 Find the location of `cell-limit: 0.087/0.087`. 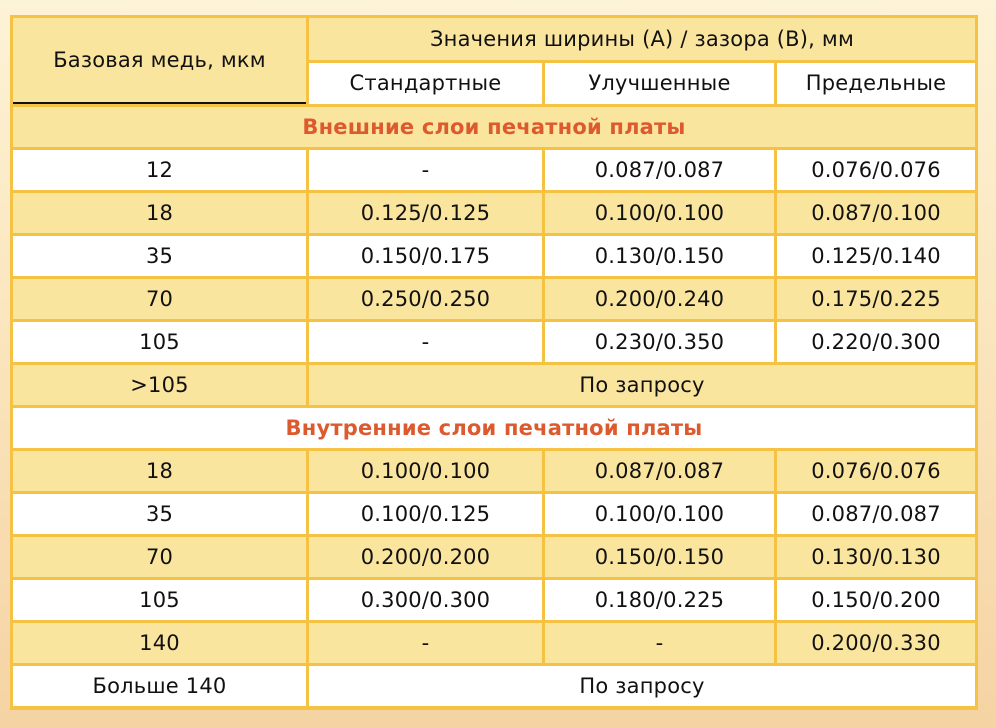

cell-limit: 0.087/0.087 is located at coordinates (876, 514).